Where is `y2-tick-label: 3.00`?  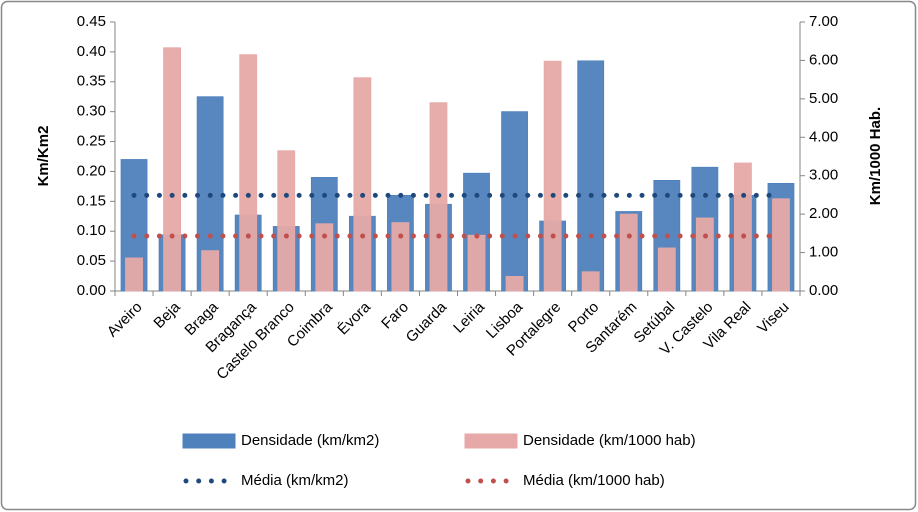 y2-tick-label: 3.00 is located at coordinates (823, 175).